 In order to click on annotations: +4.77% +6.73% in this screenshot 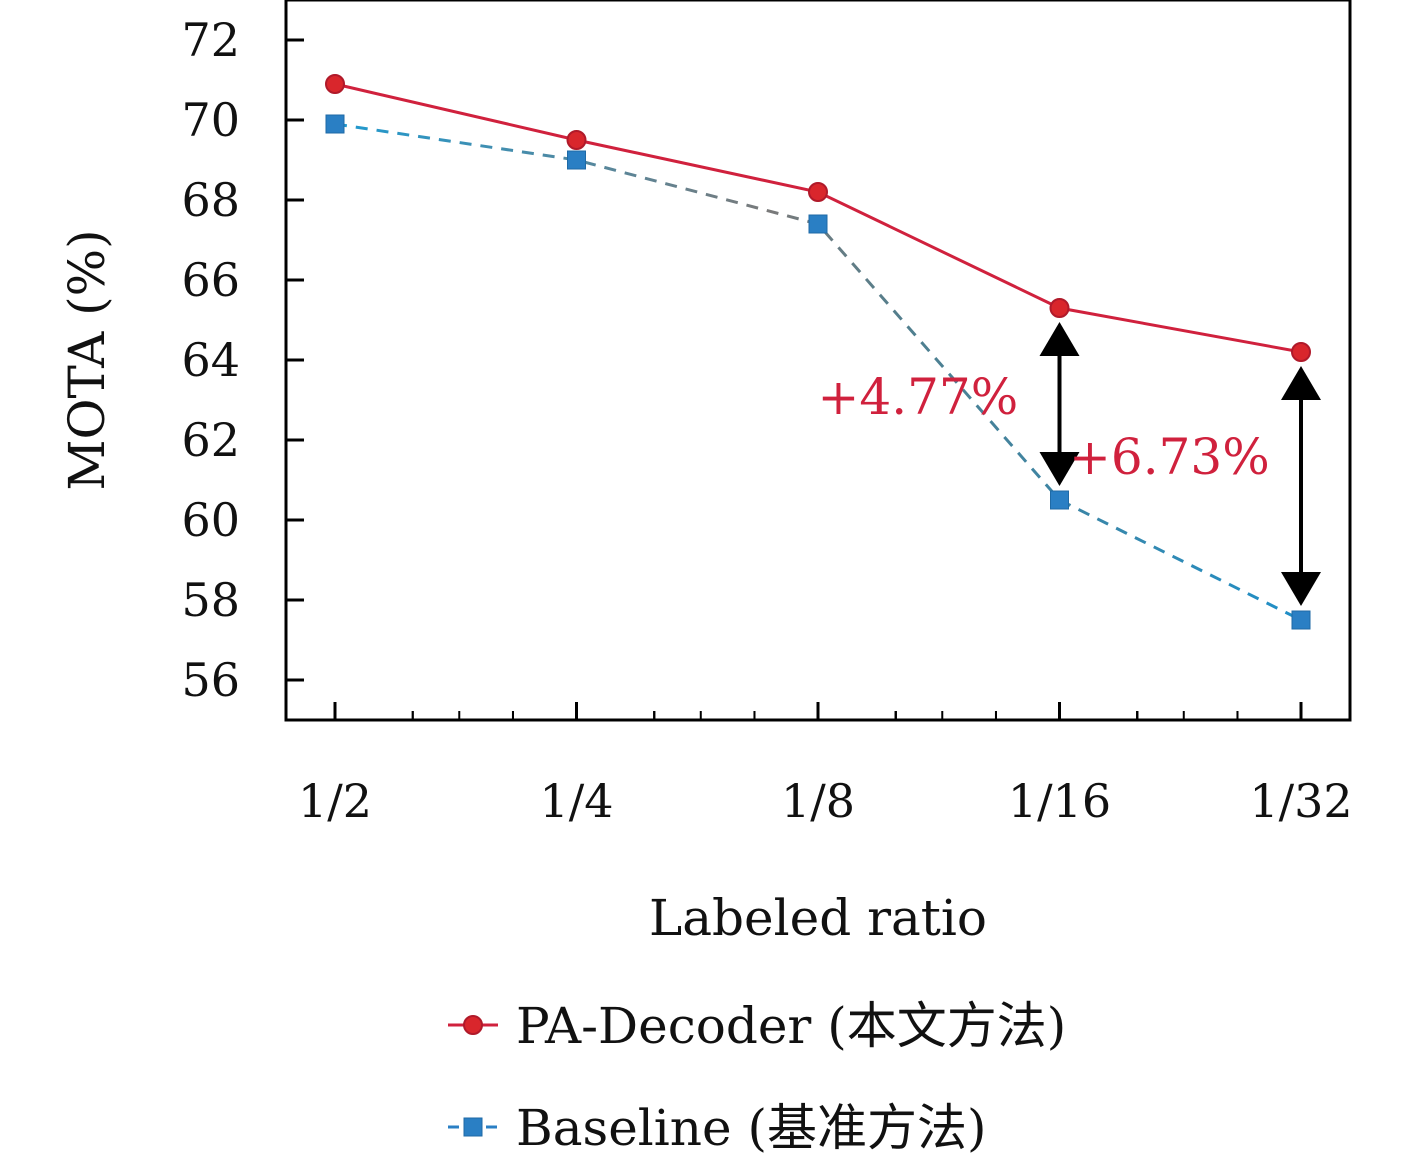, I will do `click(1070, 464)`.